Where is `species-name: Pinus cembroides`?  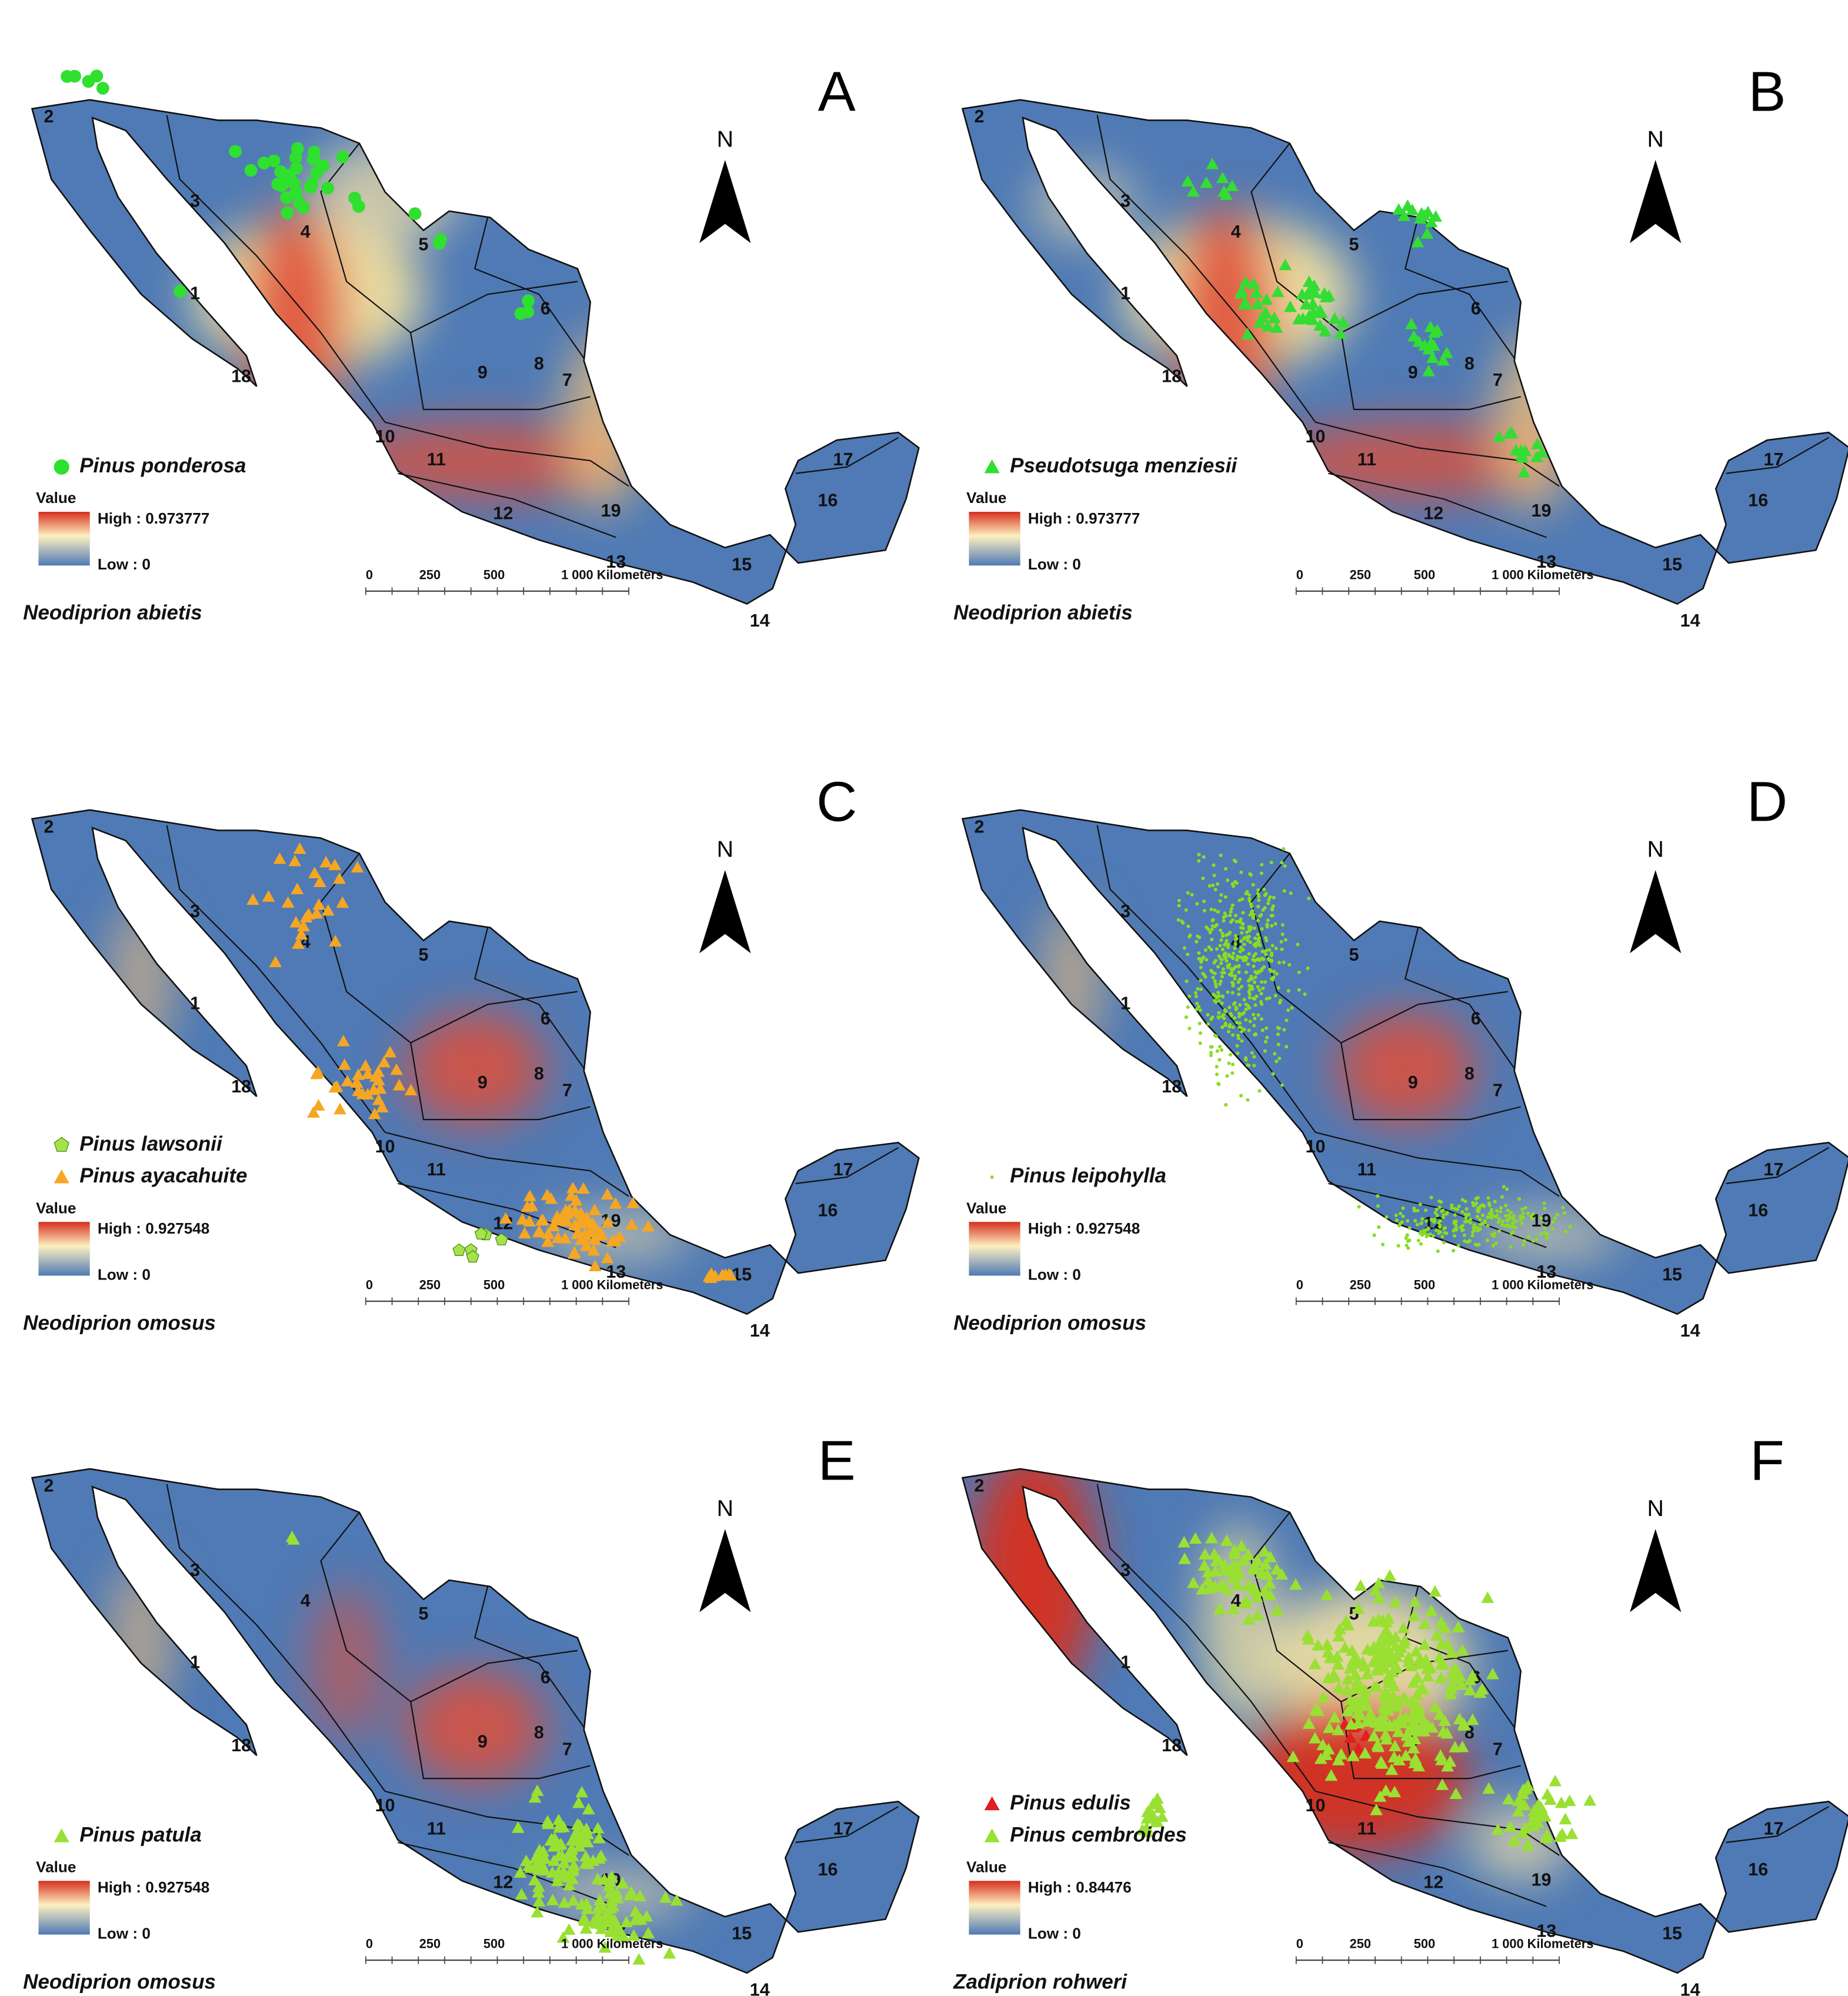
species-name: Pinus cembroides is located at coordinates (1098, 1834).